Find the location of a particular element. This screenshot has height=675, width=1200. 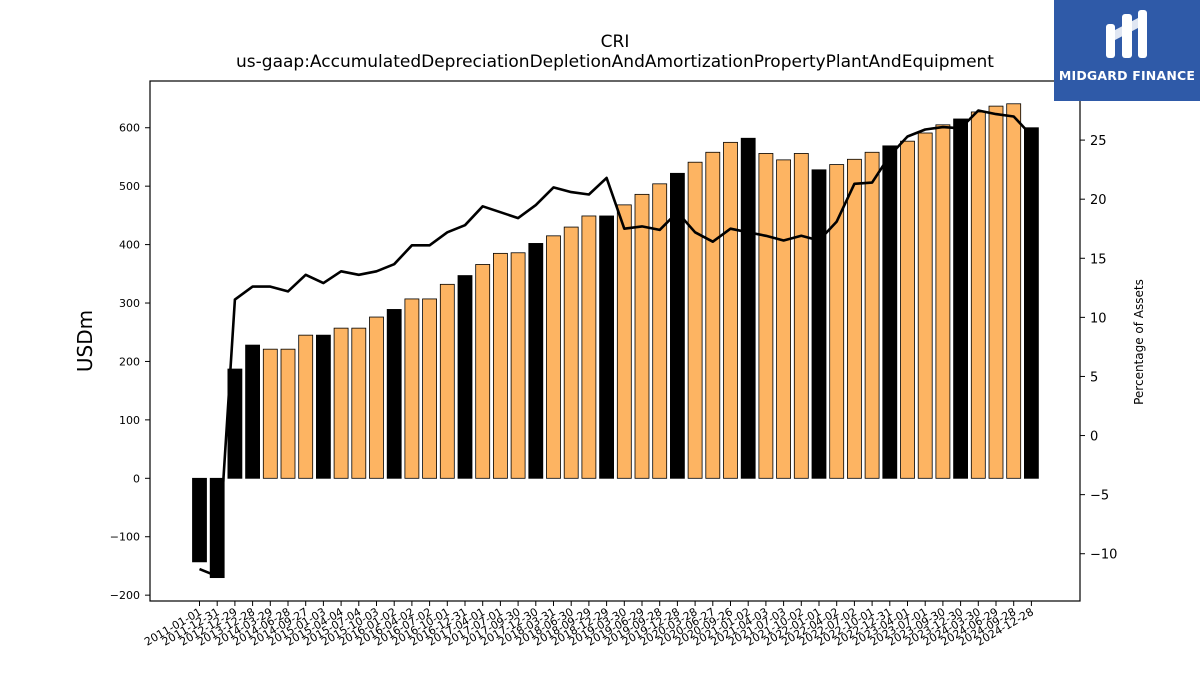

y2-tick-label: 5 is located at coordinates (1094, 377).